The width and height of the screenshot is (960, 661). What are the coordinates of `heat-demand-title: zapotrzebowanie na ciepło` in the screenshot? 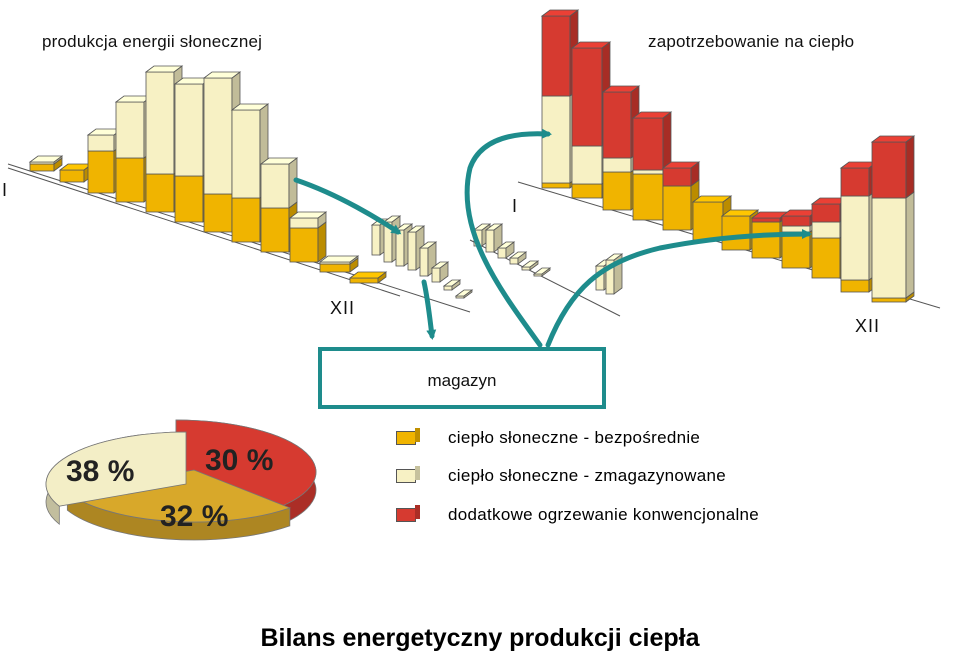 It's located at (751, 41).